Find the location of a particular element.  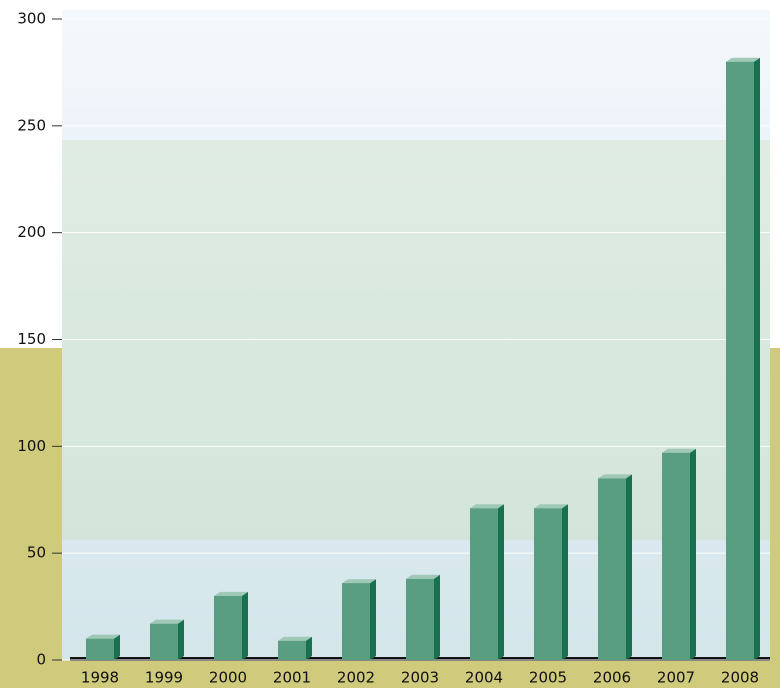

x-tick-label: 1998 is located at coordinates (100, 678).